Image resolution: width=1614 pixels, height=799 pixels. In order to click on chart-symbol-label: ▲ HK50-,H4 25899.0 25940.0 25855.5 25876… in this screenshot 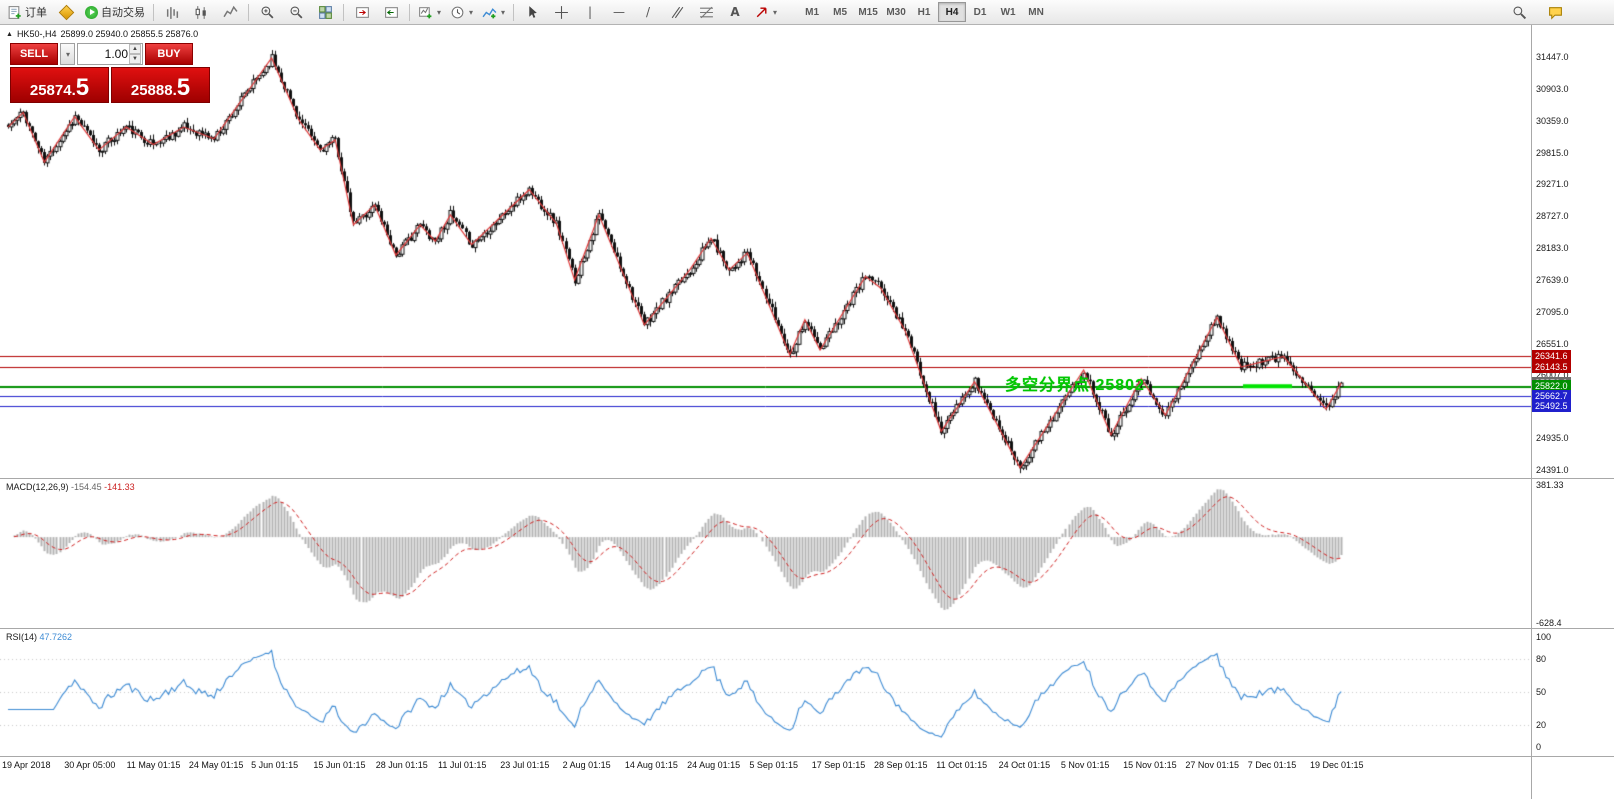, I will do `click(102, 34)`.